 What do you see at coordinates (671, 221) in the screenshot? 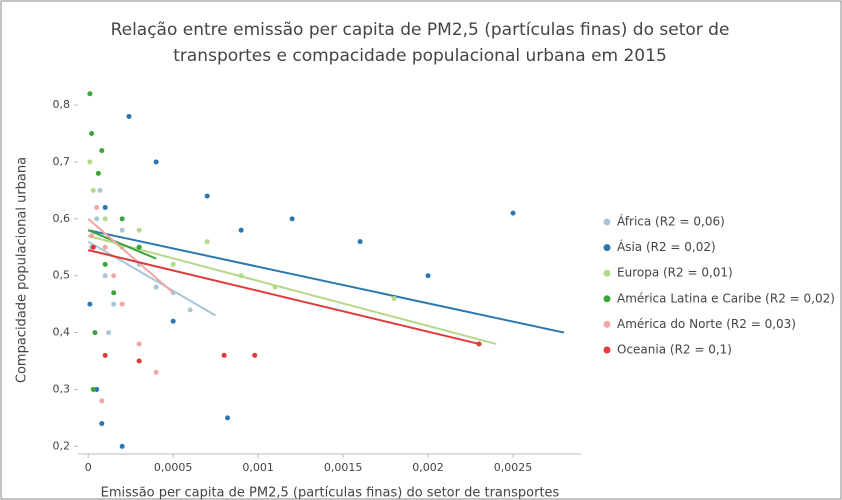
I see `legend-label: África (R2 = 0,06)` at bounding box center [671, 221].